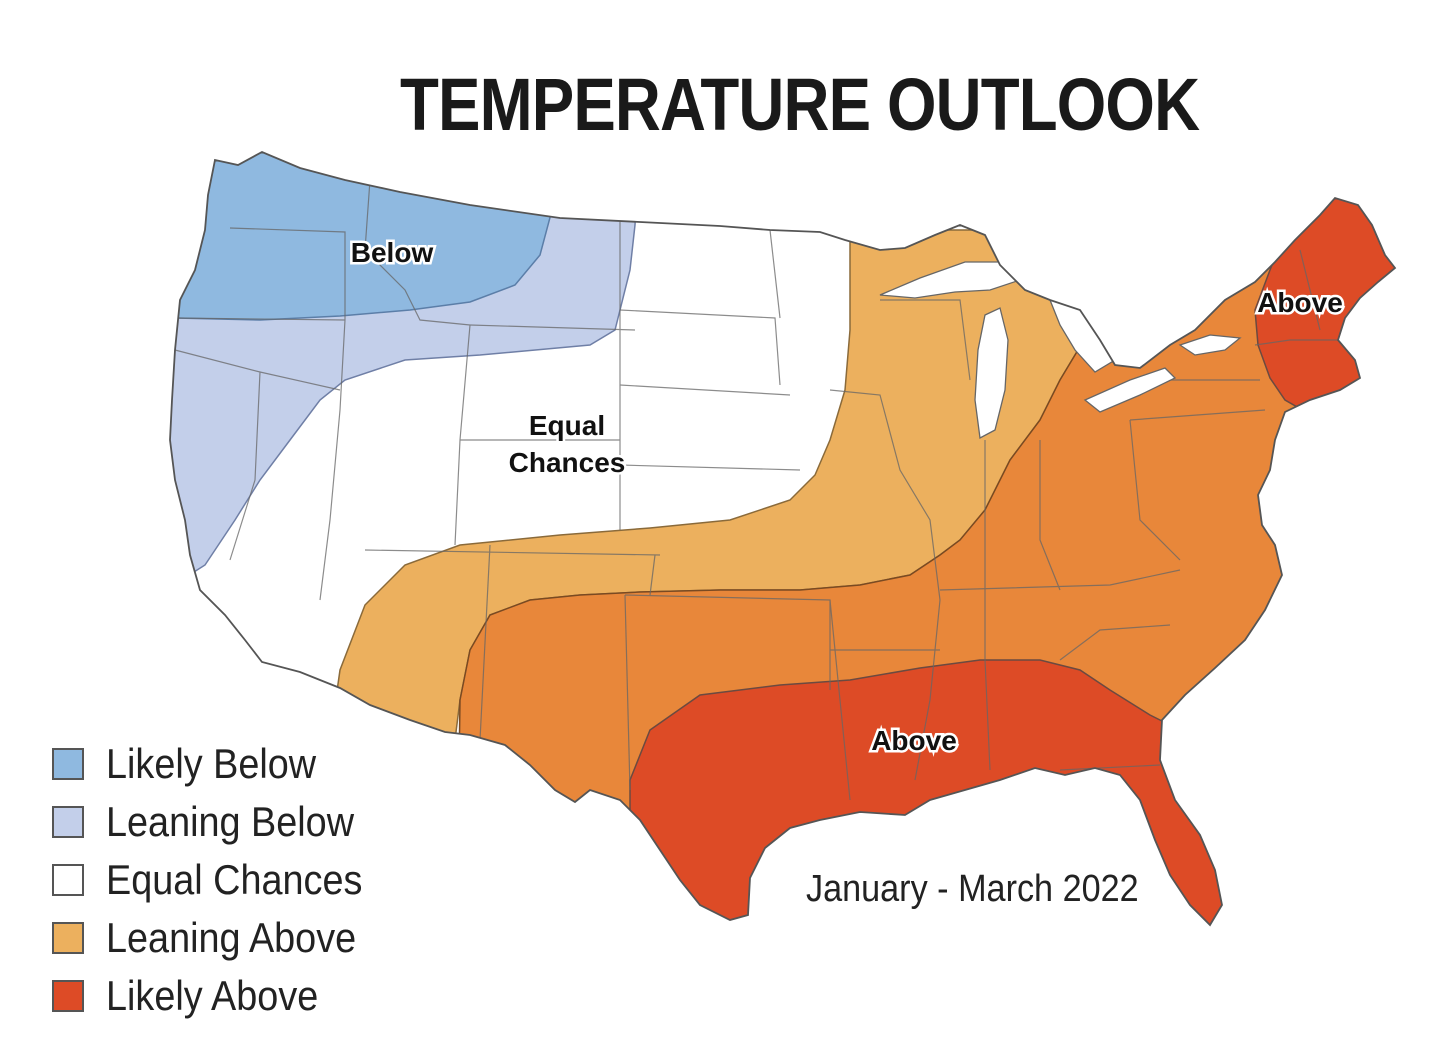 This screenshot has height=1045, width=1440. Describe the element at coordinates (211, 763) in the screenshot. I see `legend-label: Likely Below` at that location.